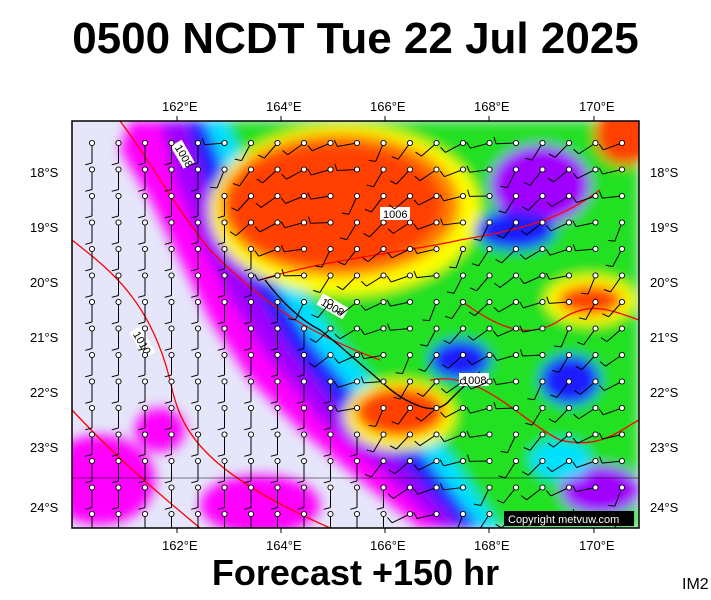 The image size is (711, 600). Describe the element at coordinates (355, 38) in the screenshot. I see `page-title: 0500 NCDT Tue 22 Jul 2025` at that location.